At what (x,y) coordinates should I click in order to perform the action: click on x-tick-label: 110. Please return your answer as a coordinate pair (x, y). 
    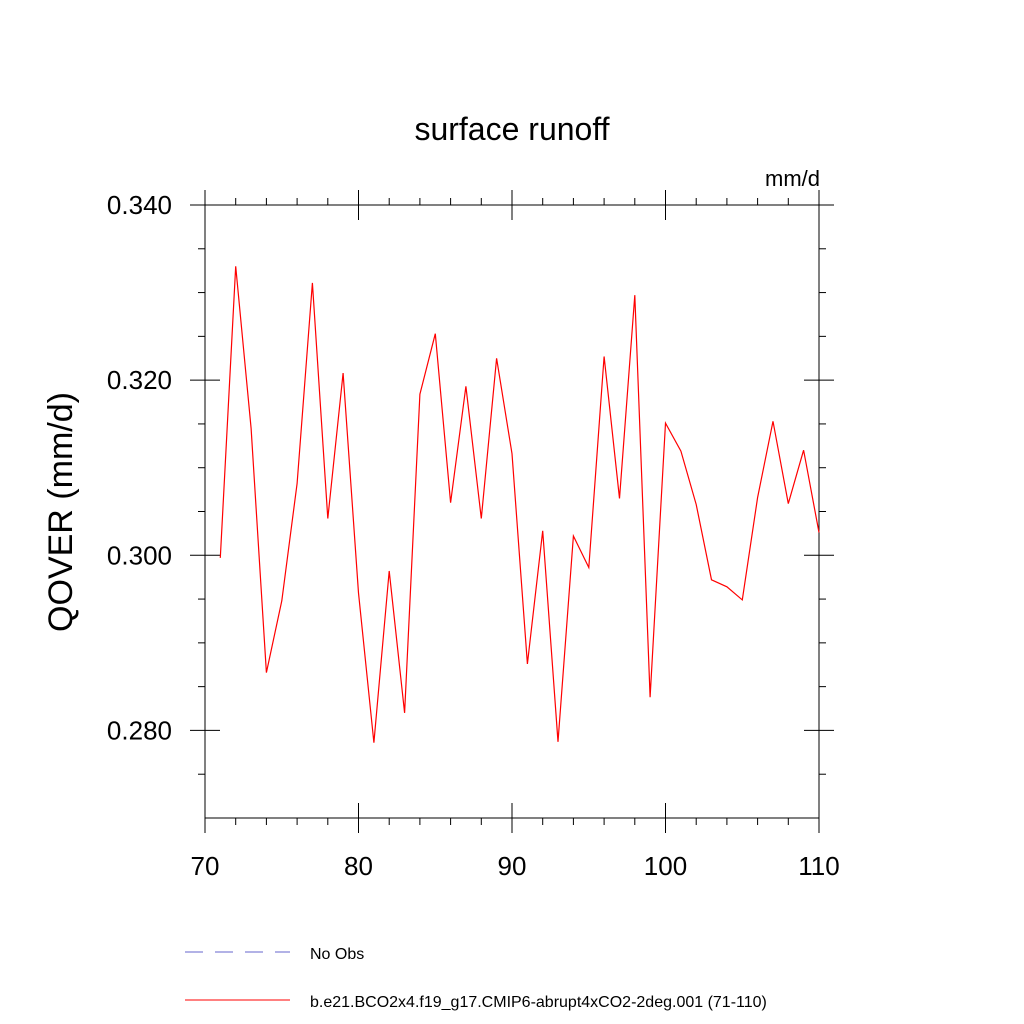
    Looking at the image, I should click on (818, 866).